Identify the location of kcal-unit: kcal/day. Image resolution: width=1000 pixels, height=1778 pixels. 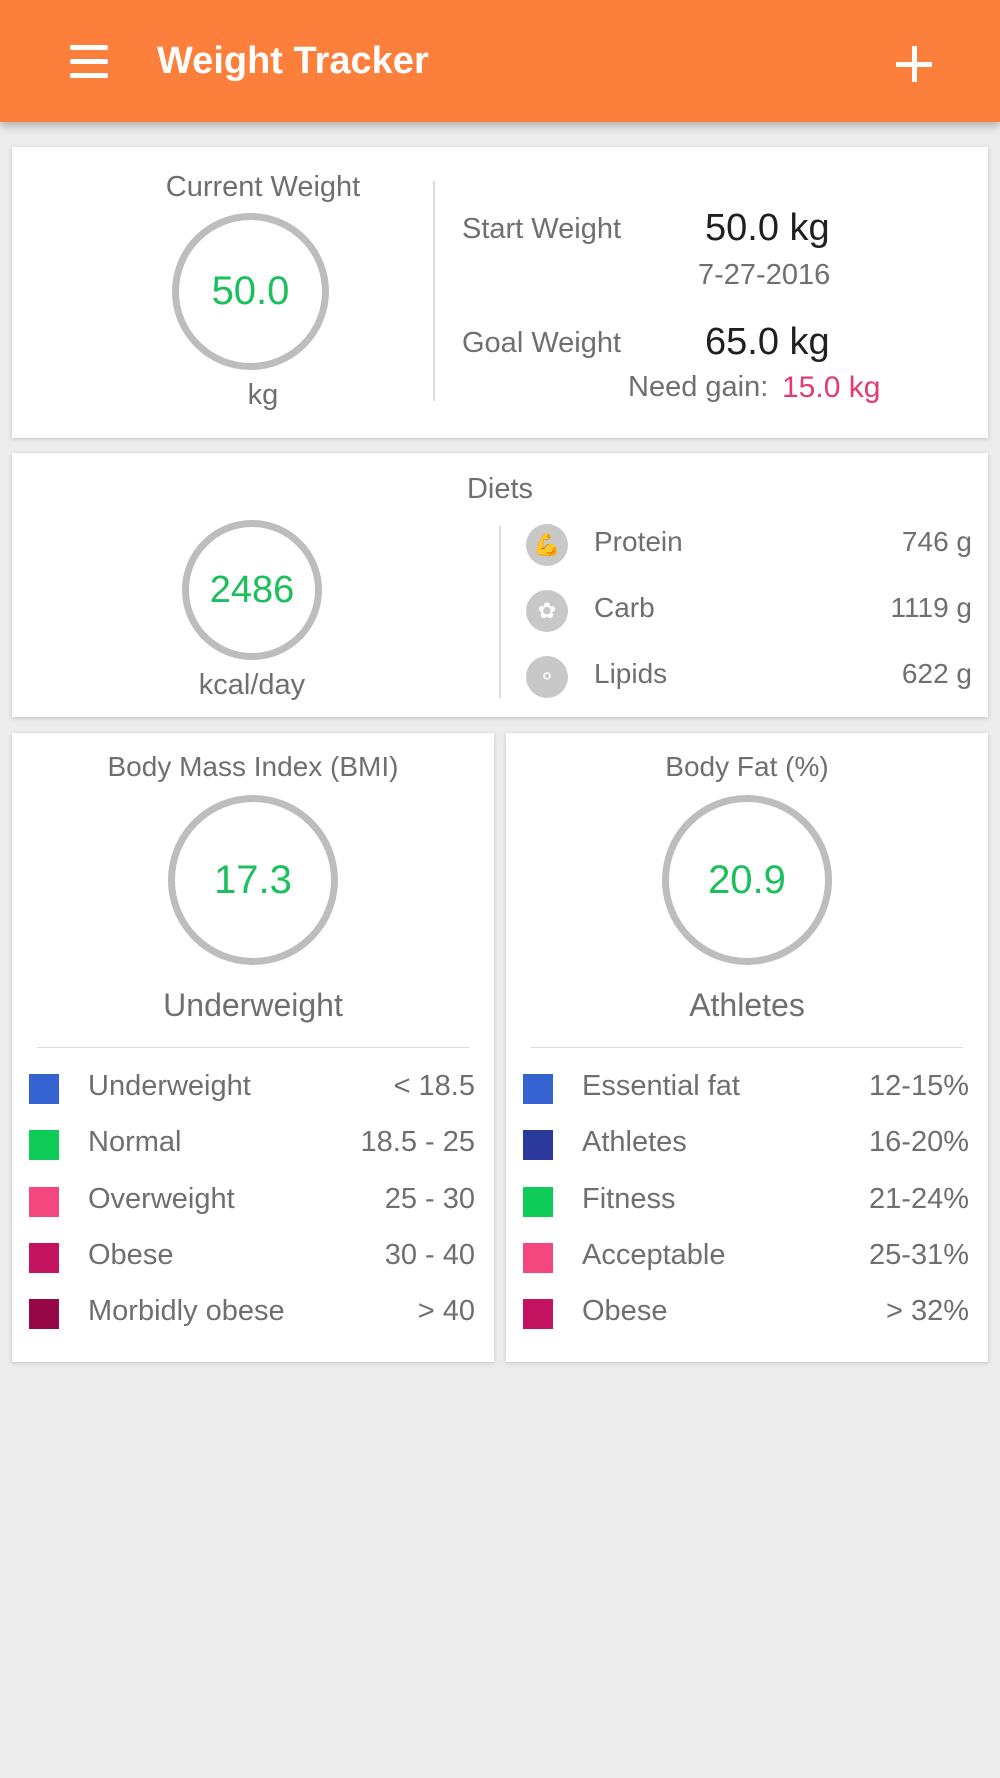
(252, 685).